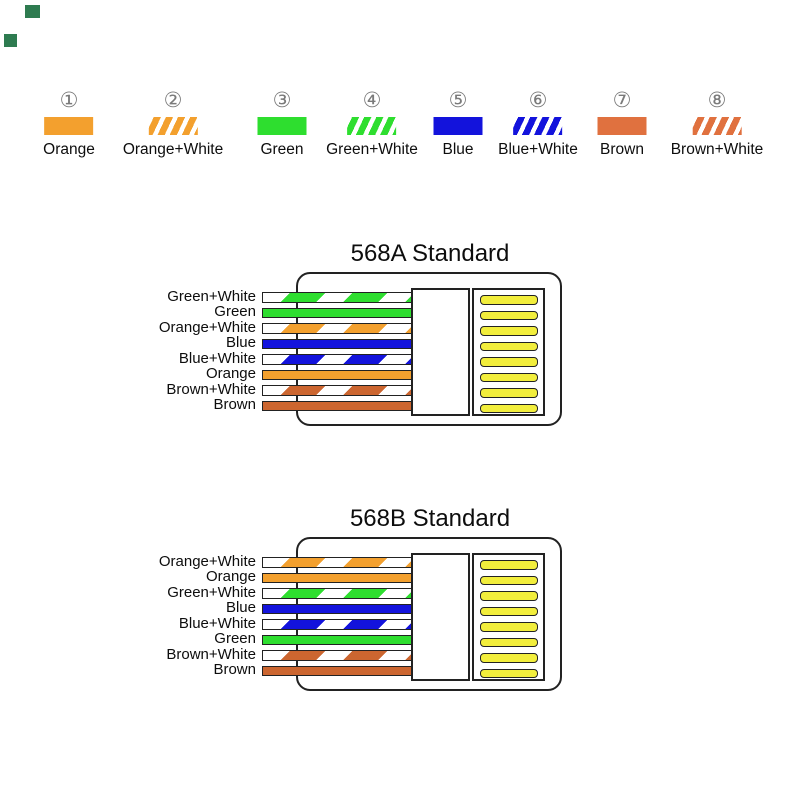 The width and height of the screenshot is (800, 800). What do you see at coordinates (173, 100) in the screenshot?
I see `legend-number: ②` at bounding box center [173, 100].